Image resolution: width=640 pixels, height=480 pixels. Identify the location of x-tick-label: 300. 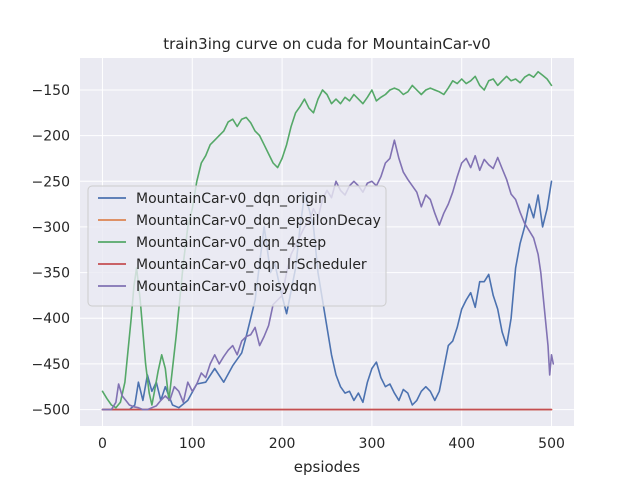
(372, 444).